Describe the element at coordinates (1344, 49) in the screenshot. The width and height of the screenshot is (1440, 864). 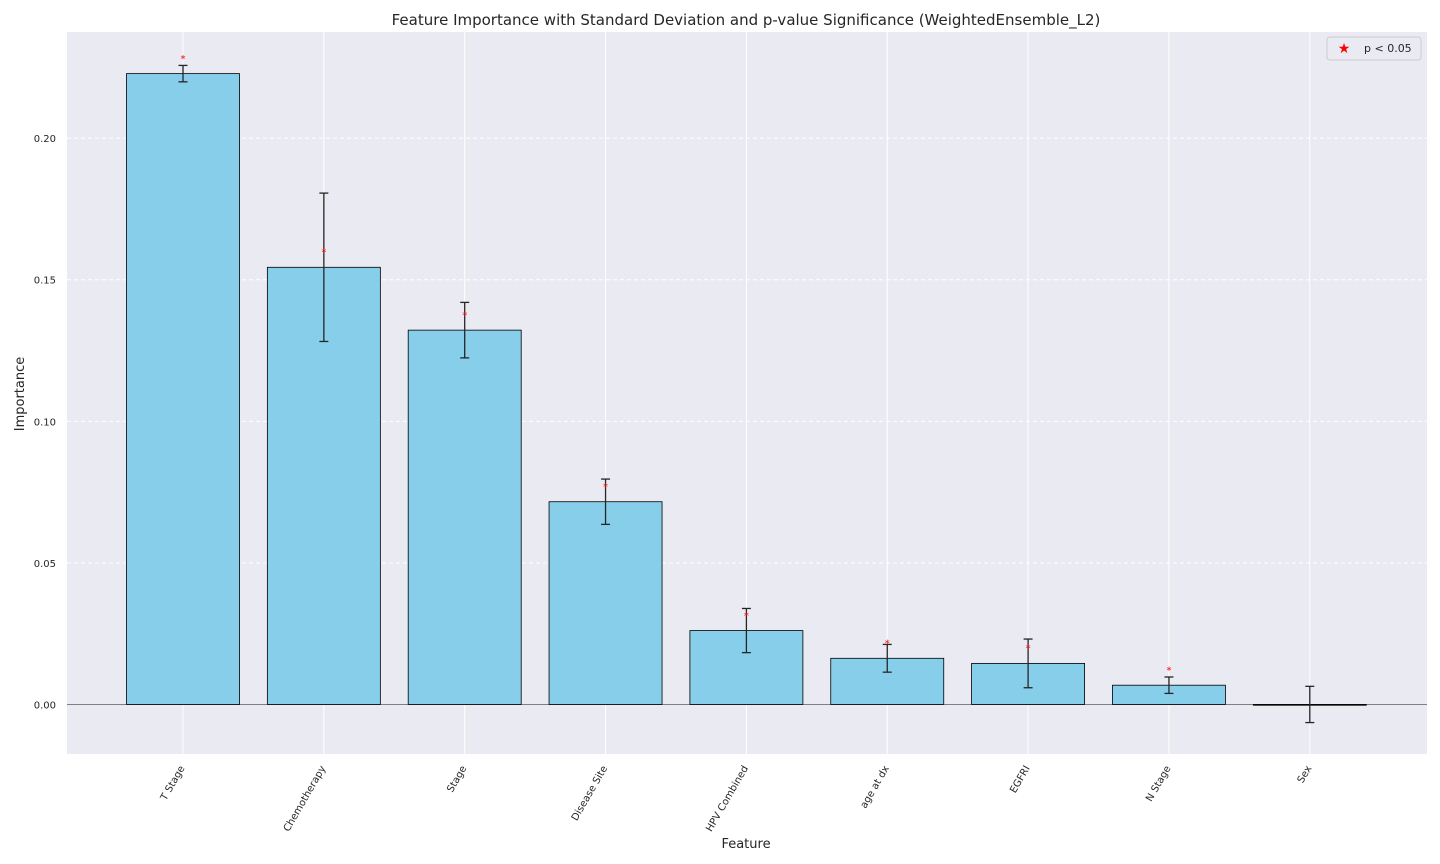
I see `legend-star-icon: ★` at that location.